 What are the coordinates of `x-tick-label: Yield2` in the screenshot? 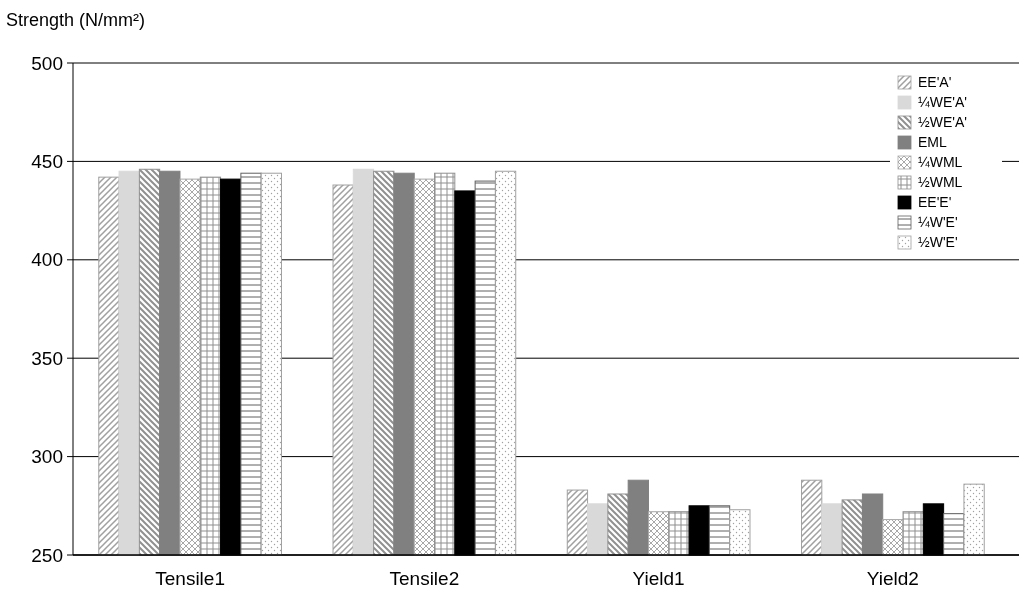 It's located at (892, 578).